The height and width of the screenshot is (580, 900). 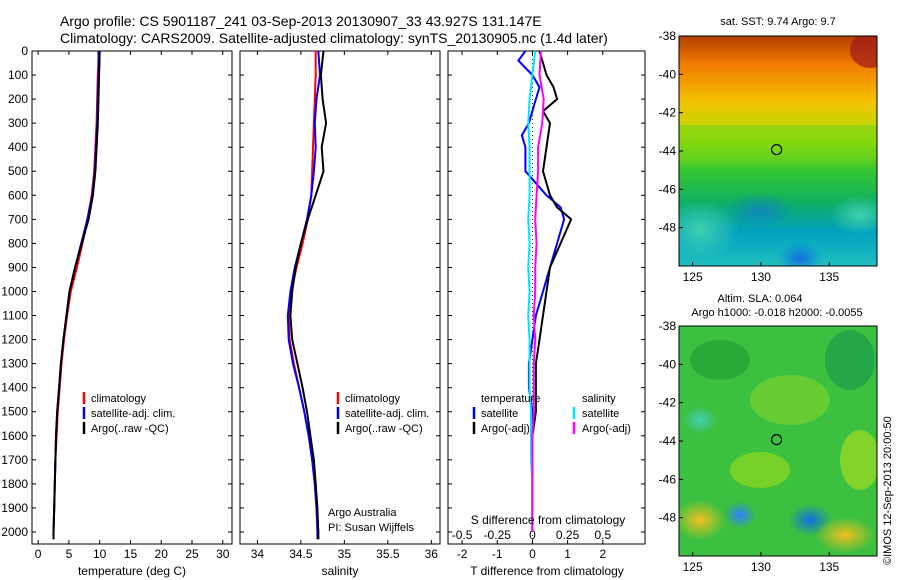 I want to click on s-tick-label: -0.5, so click(x=462, y=535).